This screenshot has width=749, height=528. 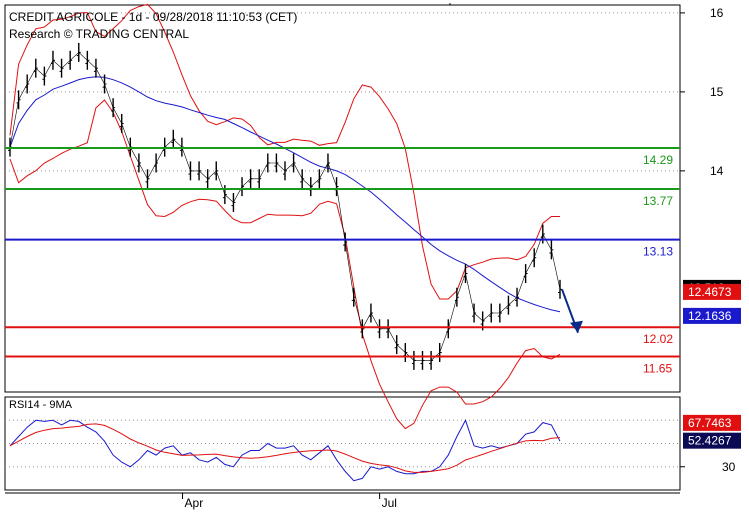 I want to click on price-badge-label: 12.1636, so click(x=710, y=316).